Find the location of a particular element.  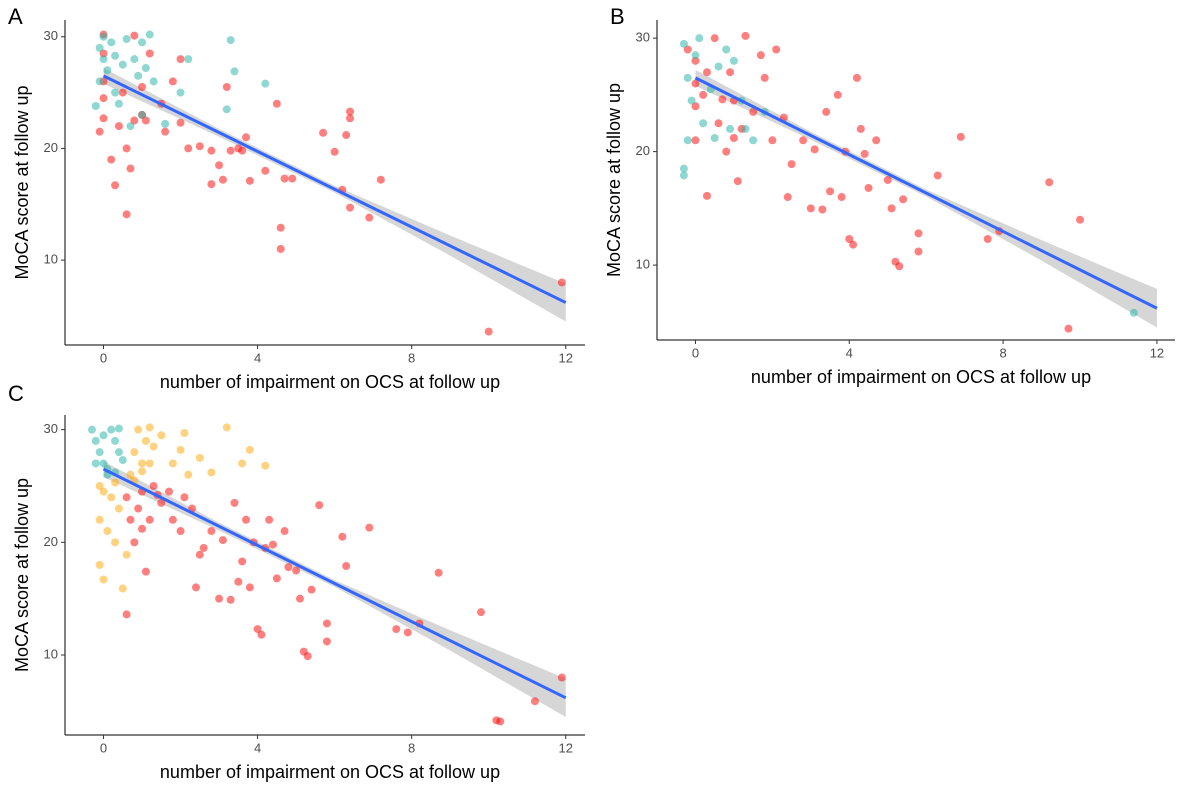

panel-label: C is located at coordinates (16, 393).